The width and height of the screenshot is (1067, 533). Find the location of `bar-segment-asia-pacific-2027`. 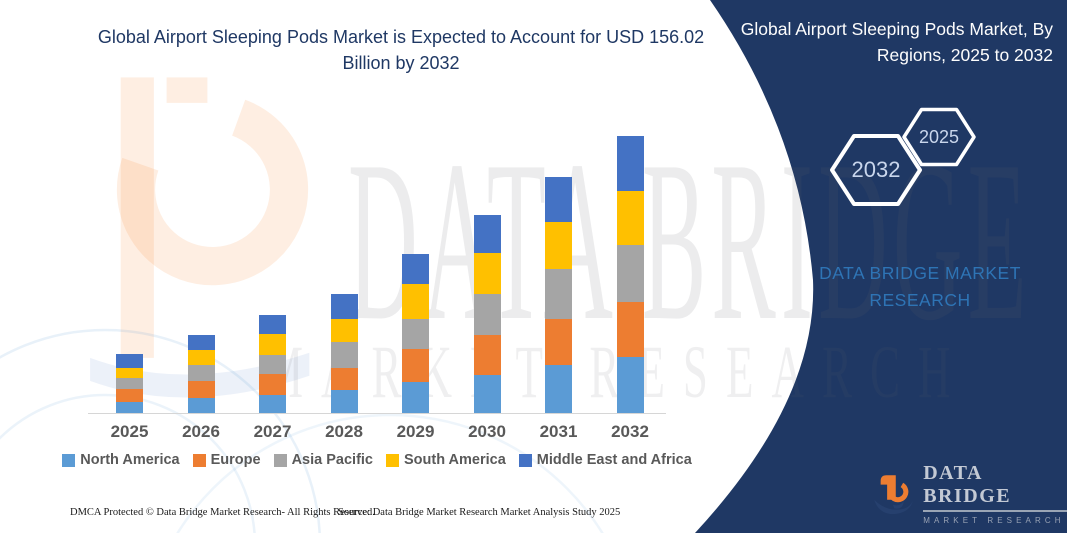

bar-segment-asia-pacific-2027 is located at coordinates (272, 365).